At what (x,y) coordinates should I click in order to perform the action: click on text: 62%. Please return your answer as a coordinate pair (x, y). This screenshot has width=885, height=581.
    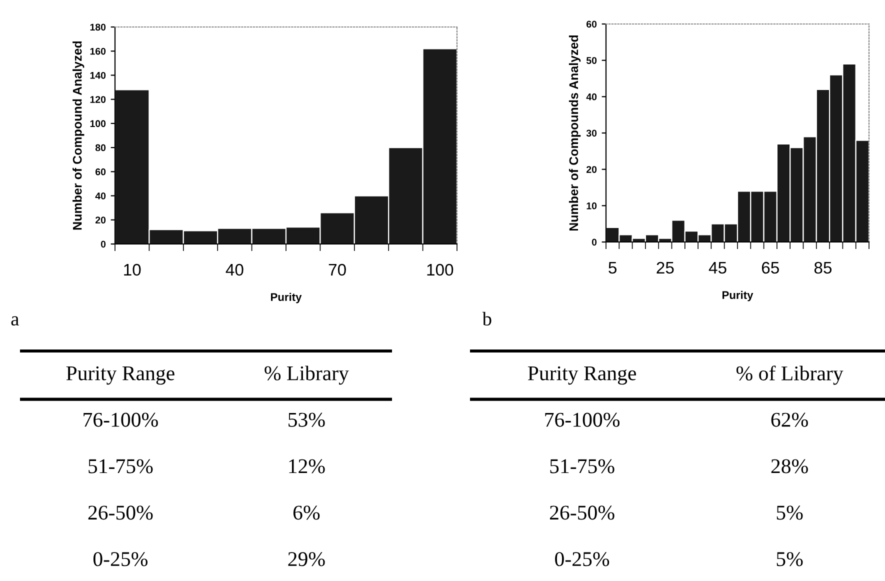
    Looking at the image, I should click on (789, 419).